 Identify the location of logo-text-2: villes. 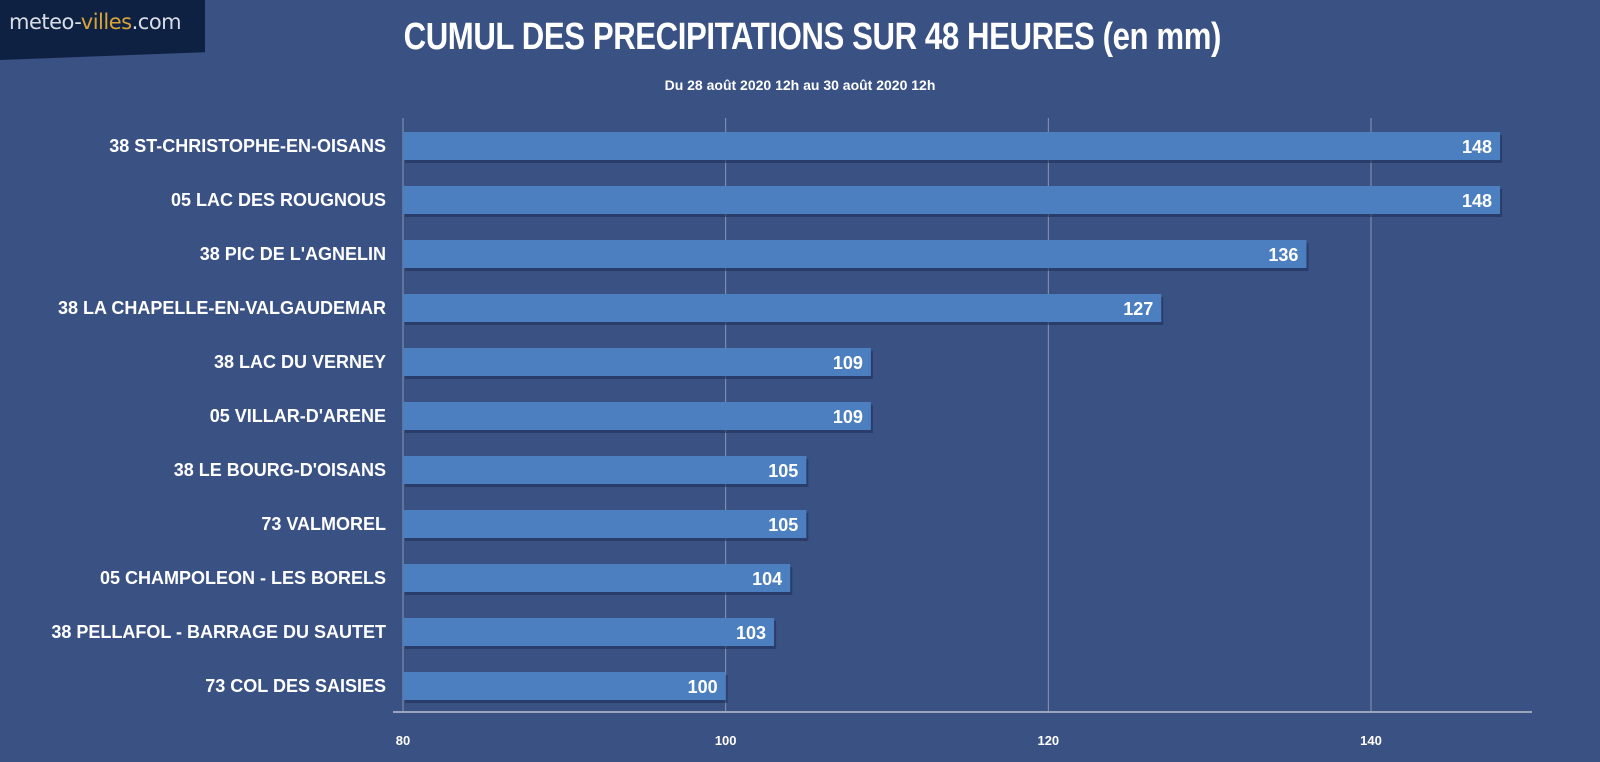
(106, 22).